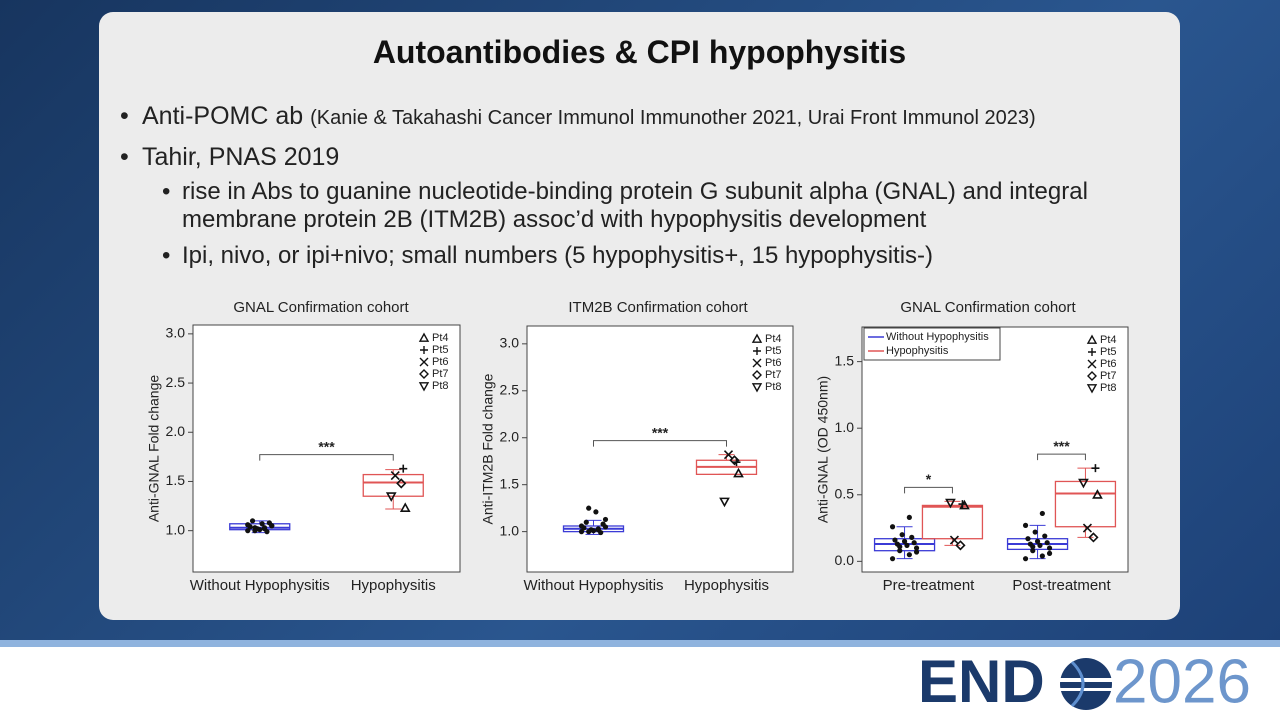  I want to click on y-axis-label: Anti-GNAL (OD 450nm), so click(823, 449).